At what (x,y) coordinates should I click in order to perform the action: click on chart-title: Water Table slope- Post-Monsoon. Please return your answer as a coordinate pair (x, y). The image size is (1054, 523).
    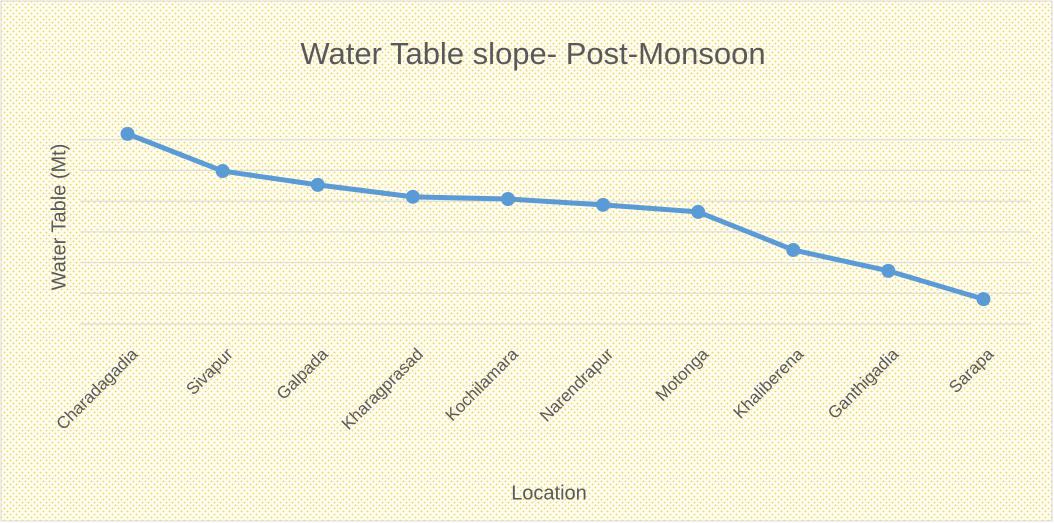
    Looking at the image, I should click on (532, 53).